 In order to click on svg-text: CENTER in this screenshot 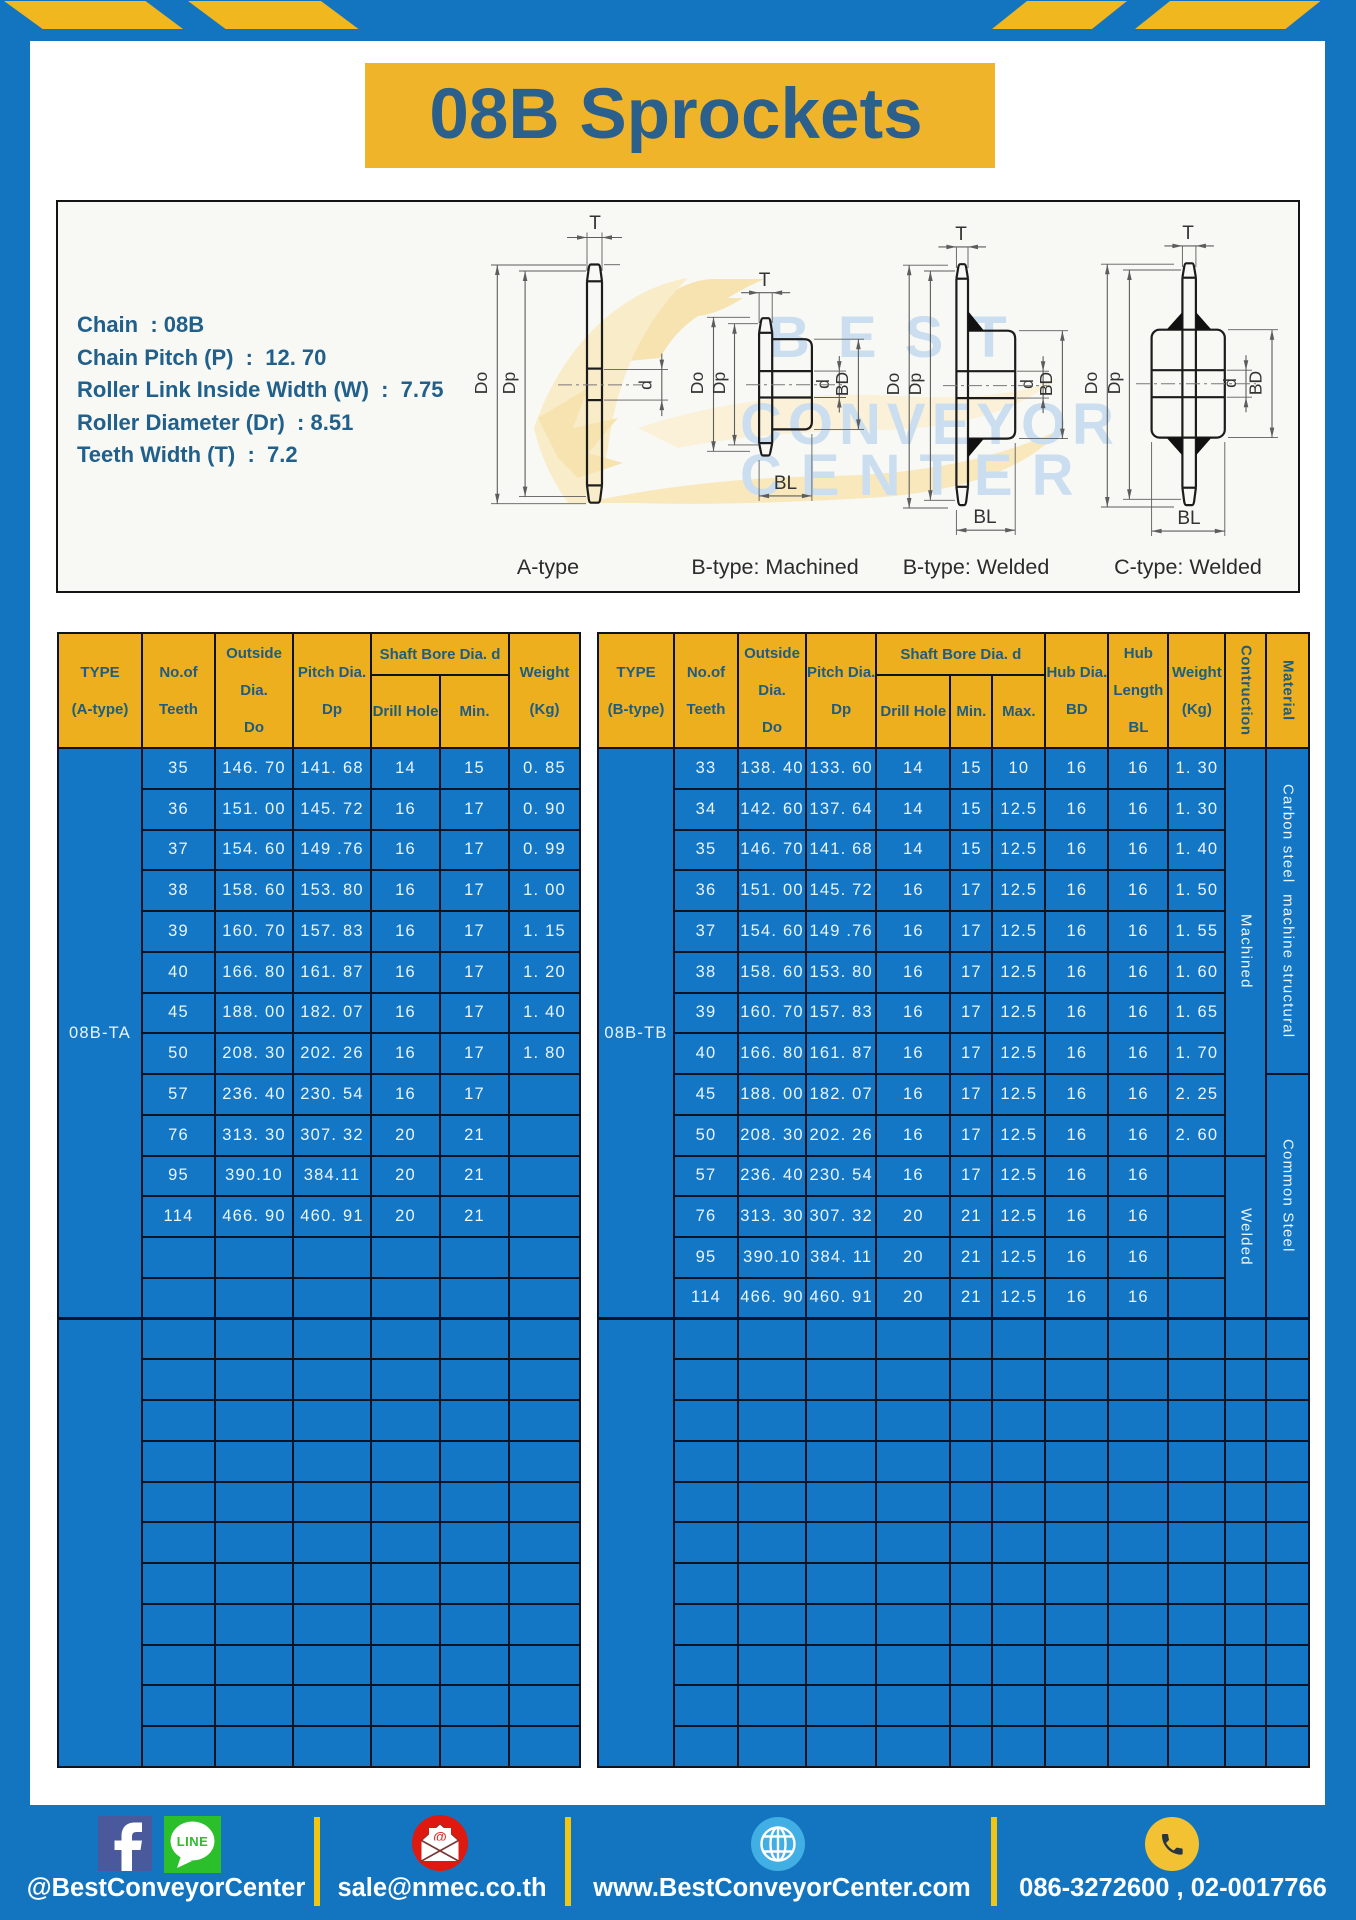, I will do `click(916, 475)`.